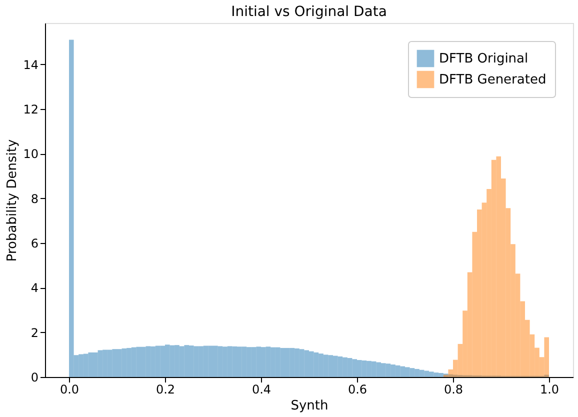 The height and width of the screenshot is (417, 578). Describe the element at coordinates (454, 389) in the screenshot. I see `x-tick-label: 0.8` at that location.